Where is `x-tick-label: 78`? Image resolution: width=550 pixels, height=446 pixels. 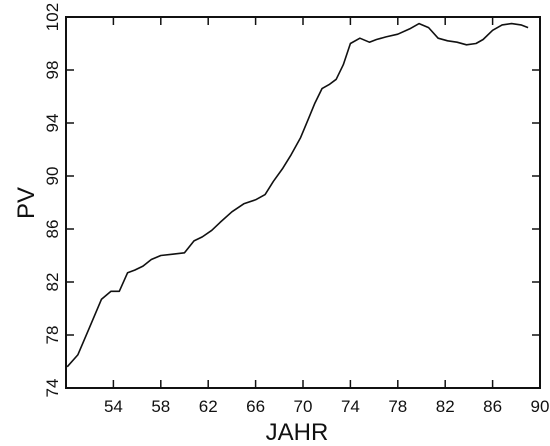
x-tick-label: 78 is located at coordinates (397, 406).